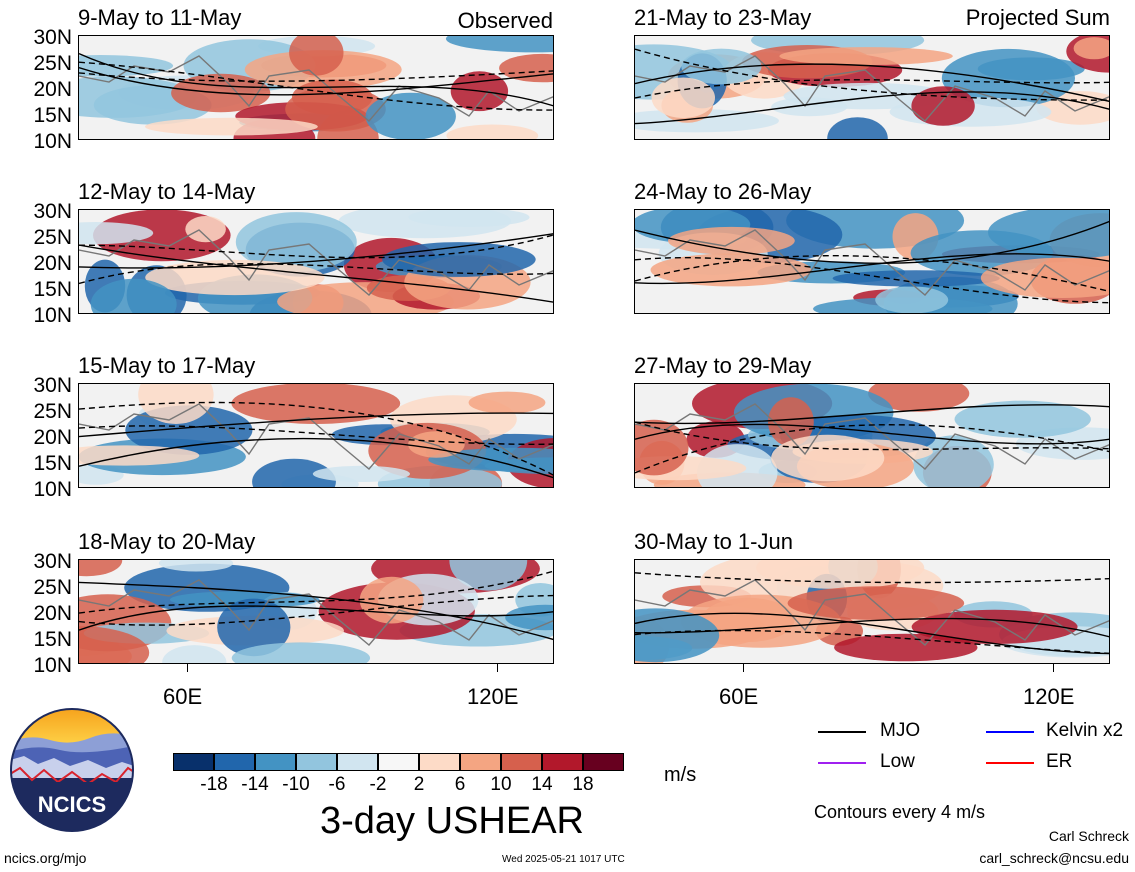 The image size is (1135, 872). Describe the element at coordinates (897, 761) in the screenshot. I see `legend-label-low: Low` at that location.